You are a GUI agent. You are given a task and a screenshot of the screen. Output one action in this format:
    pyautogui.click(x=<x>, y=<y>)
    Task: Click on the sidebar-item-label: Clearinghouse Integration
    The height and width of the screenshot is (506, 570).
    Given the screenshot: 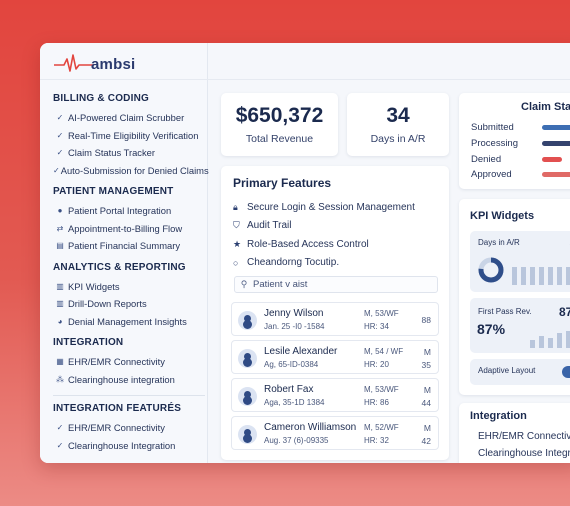 What is the action you would take?
    pyautogui.click(x=122, y=445)
    